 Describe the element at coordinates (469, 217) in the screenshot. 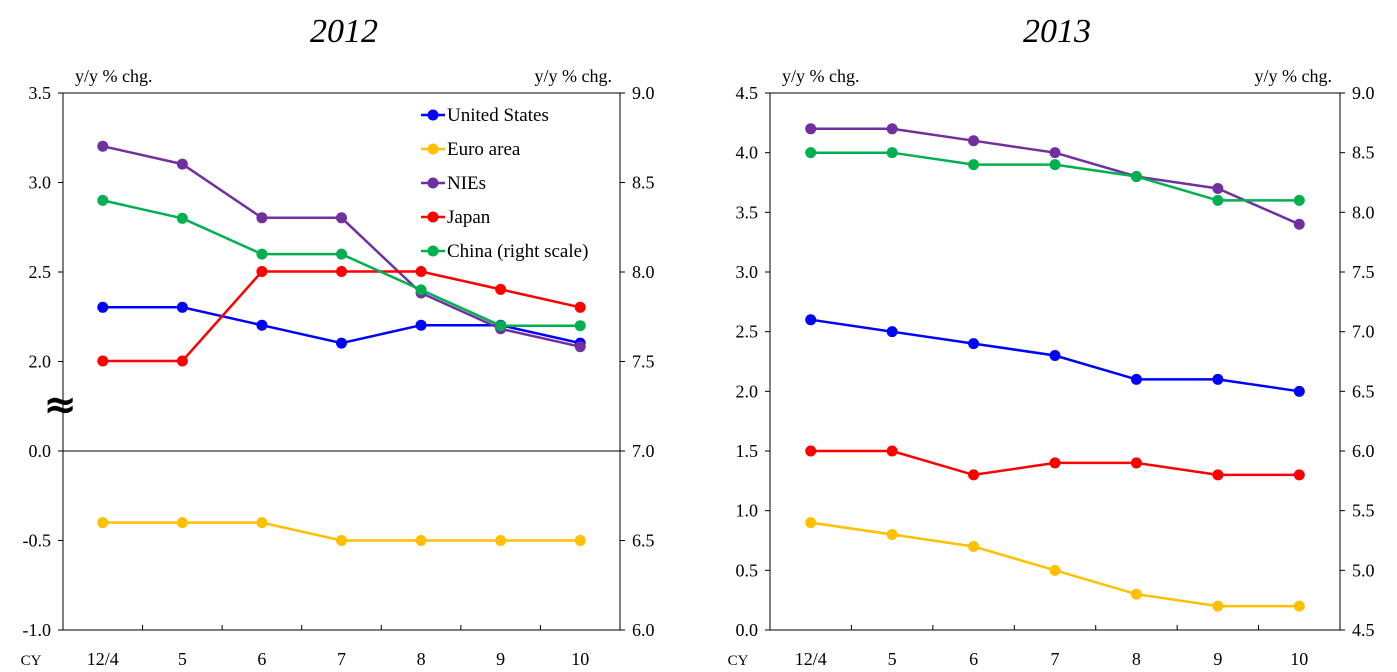

I see `legend-entry: Japan` at that location.